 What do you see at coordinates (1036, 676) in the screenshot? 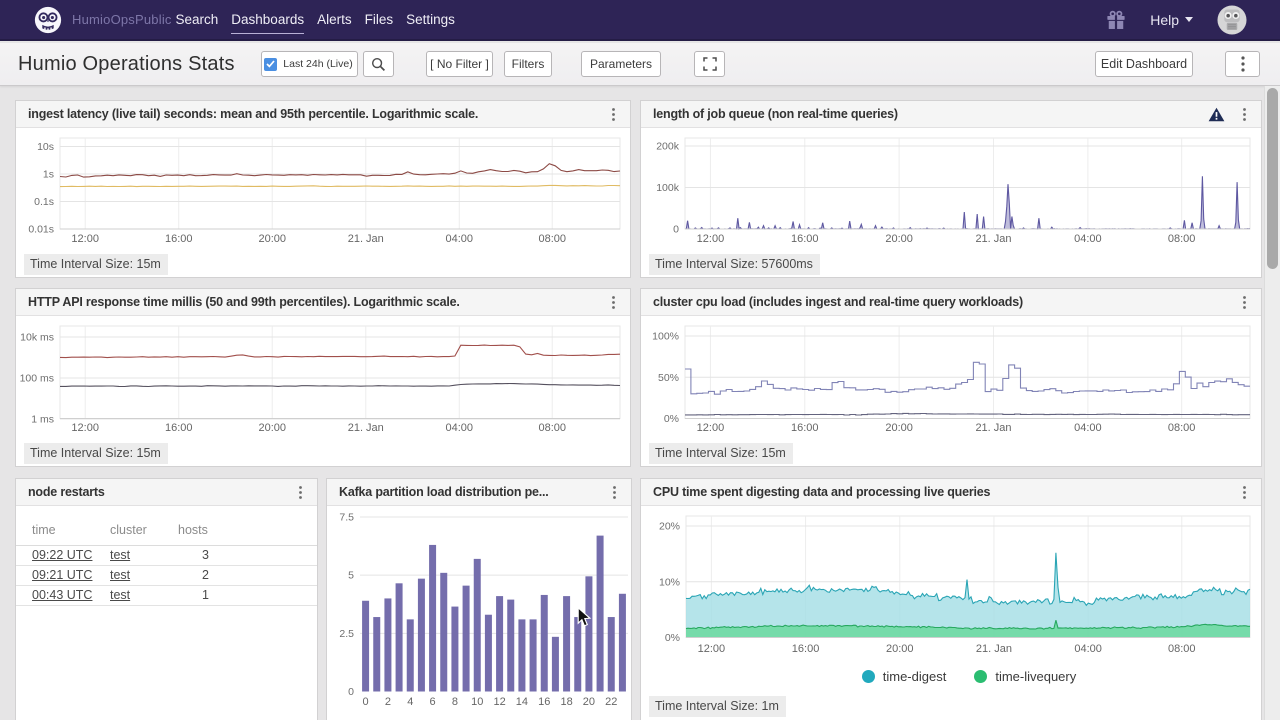
I see `legend-label: time-livequery` at bounding box center [1036, 676].